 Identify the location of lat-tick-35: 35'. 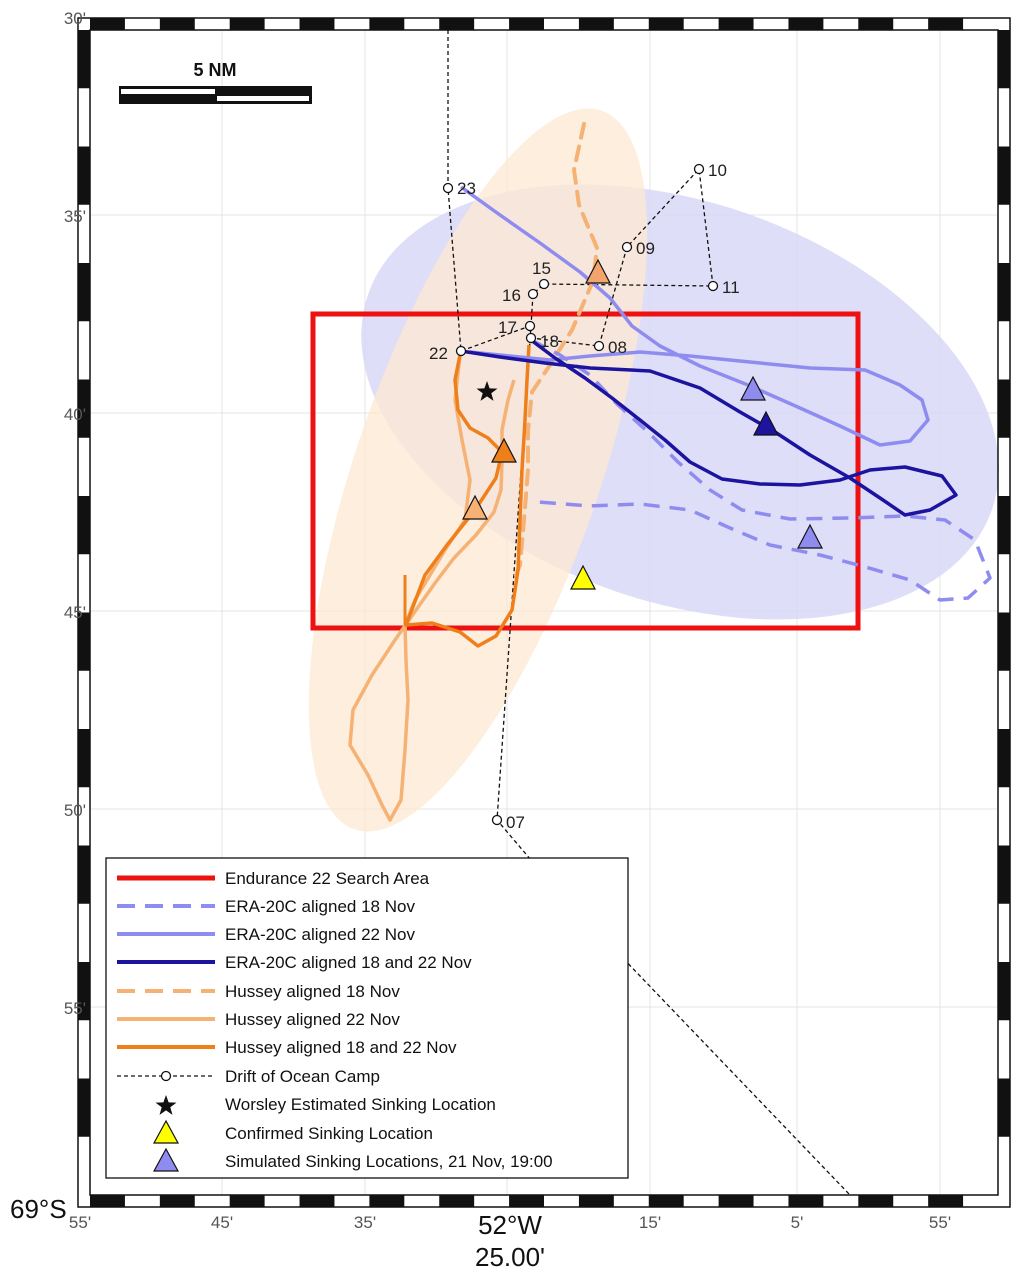
(75, 216).